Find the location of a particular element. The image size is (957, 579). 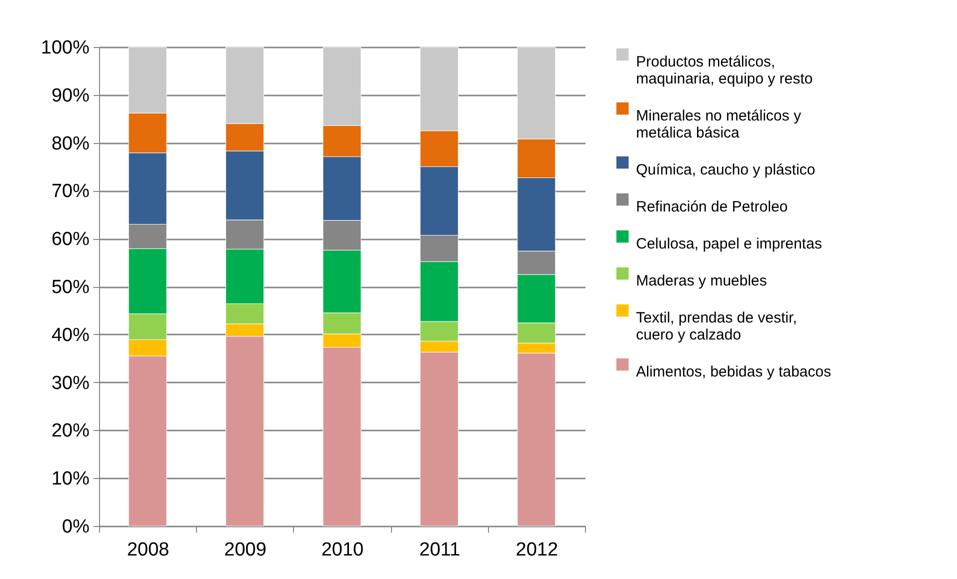

x-tick-label: 2009 is located at coordinates (245, 550).